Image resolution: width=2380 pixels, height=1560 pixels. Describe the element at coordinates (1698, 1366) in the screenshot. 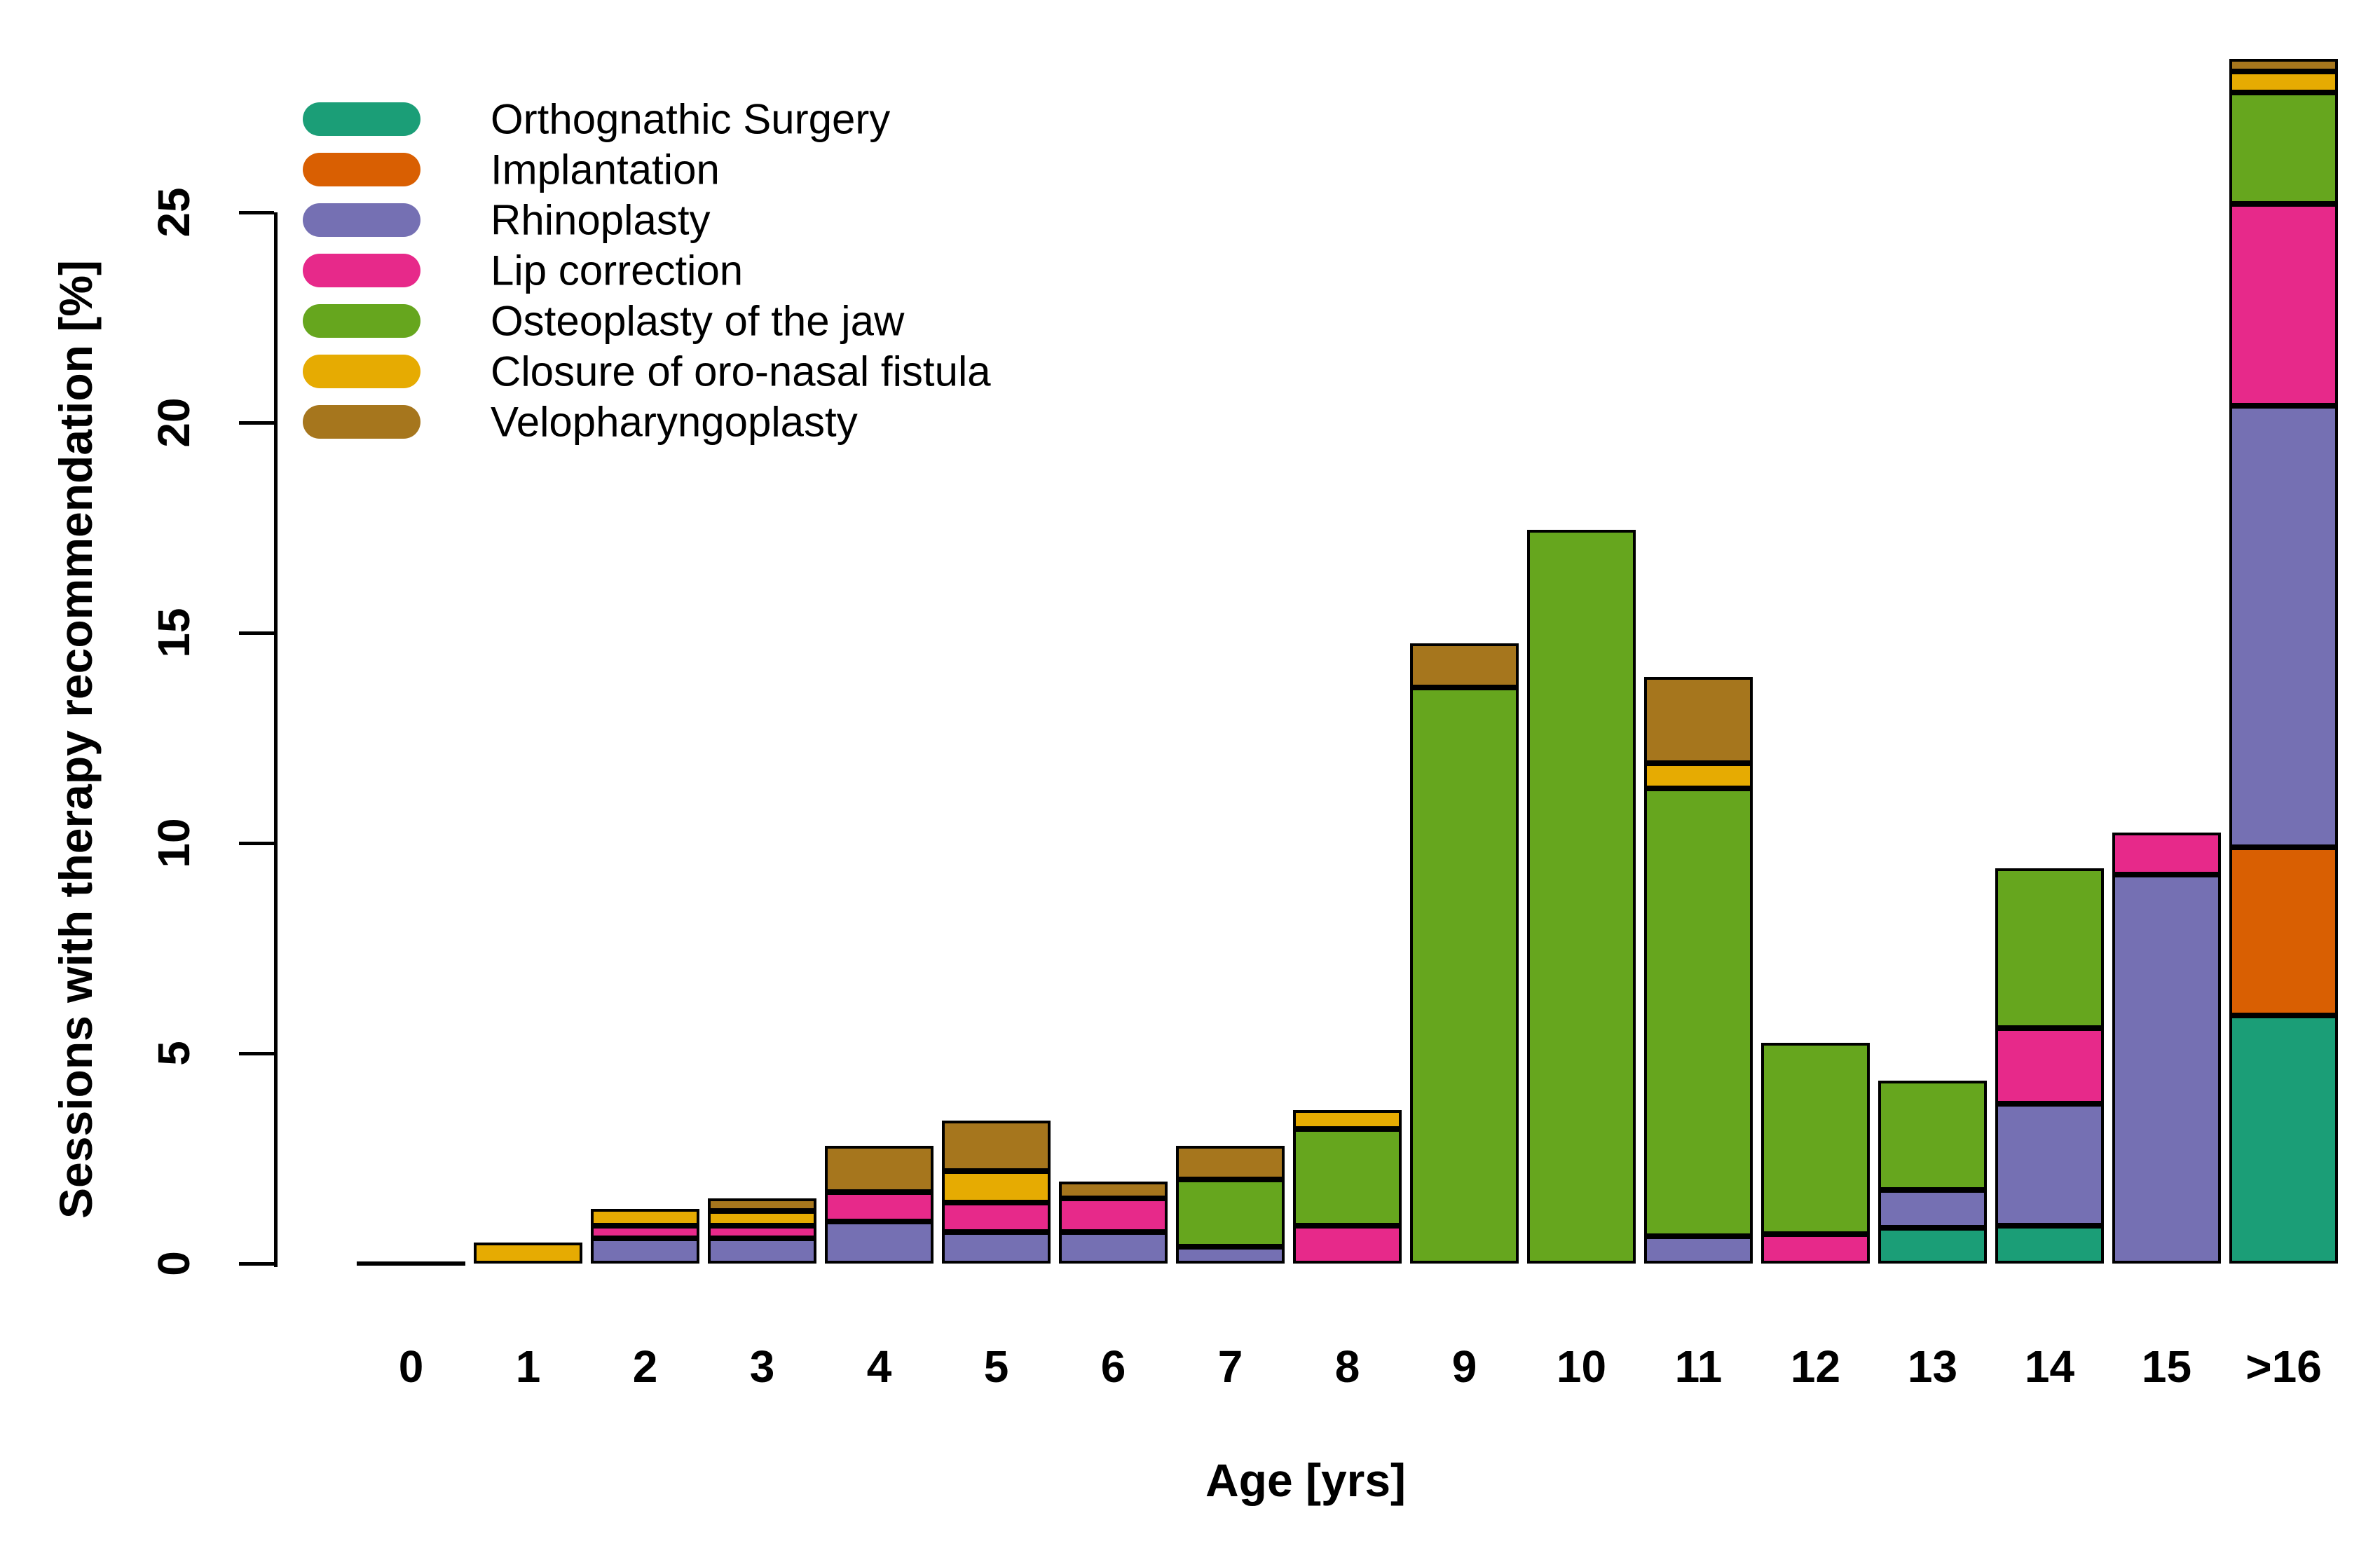

I see `x-tick-label-age-11: 11` at that location.